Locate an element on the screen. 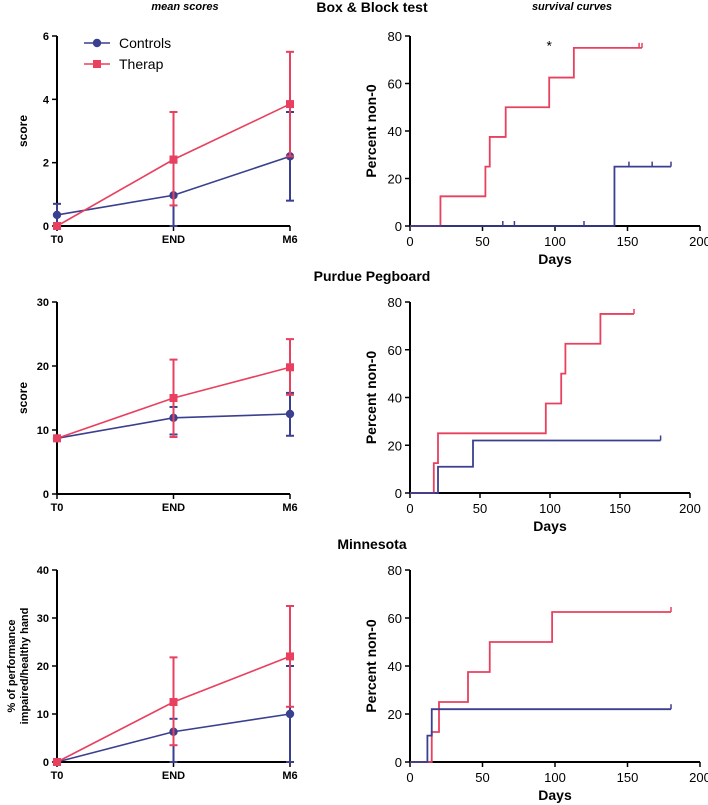  header-survival-curves: survival curves is located at coordinates (572, 7).